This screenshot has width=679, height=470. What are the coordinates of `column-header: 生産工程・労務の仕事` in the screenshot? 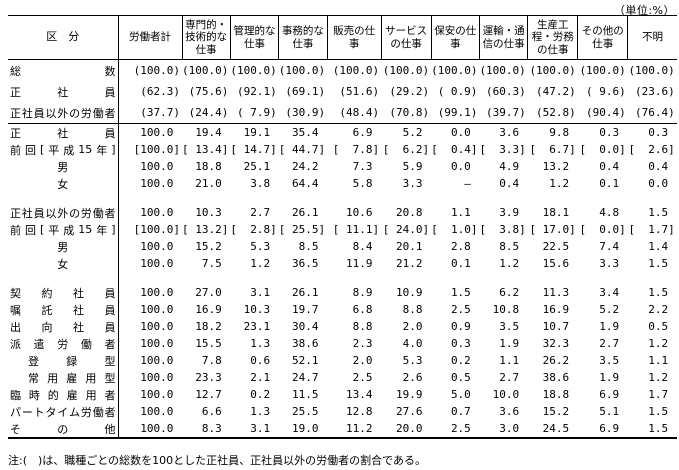 It's located at (552, 37).